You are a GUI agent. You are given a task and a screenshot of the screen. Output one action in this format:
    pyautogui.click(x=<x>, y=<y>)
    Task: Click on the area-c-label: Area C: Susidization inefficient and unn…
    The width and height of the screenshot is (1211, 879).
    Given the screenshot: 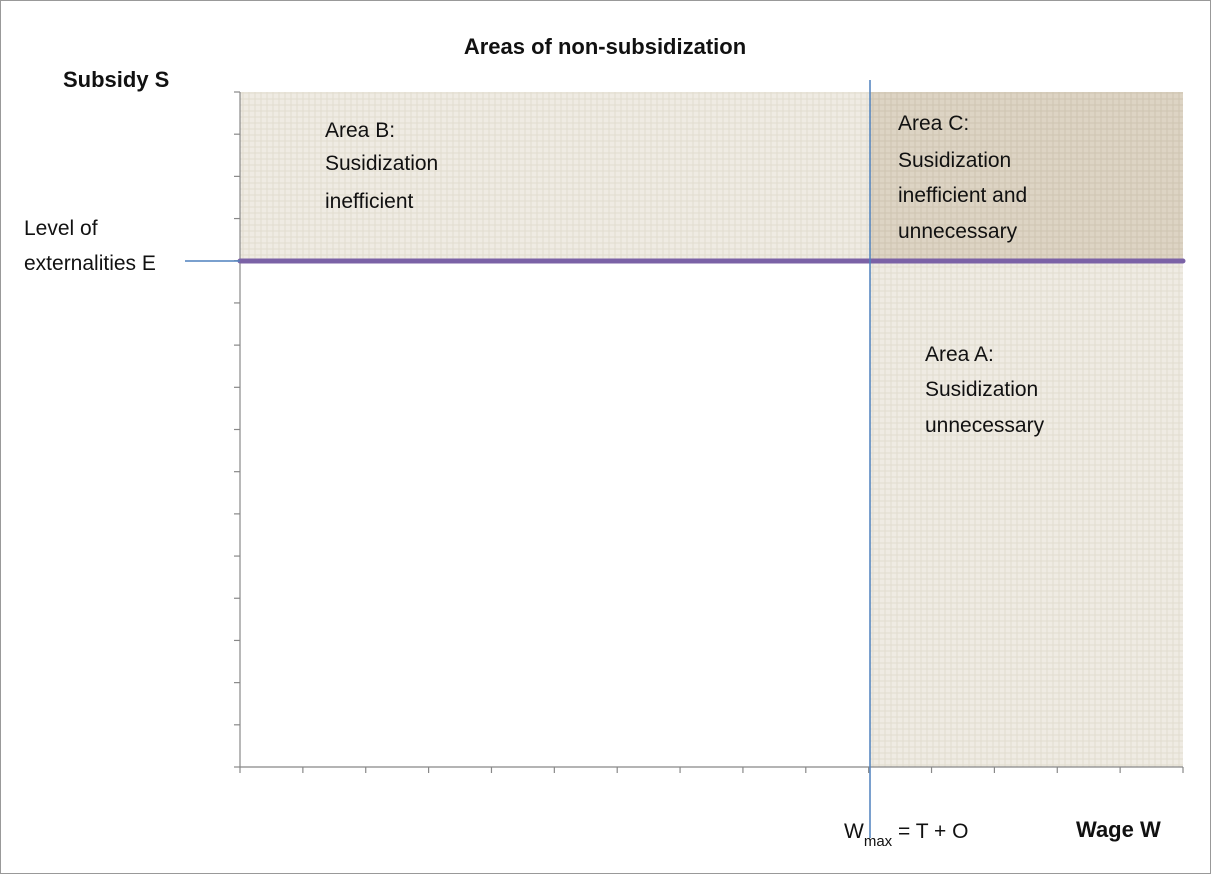 What is the action you would take?
    pyautogui.click(x=965, y=177)
    